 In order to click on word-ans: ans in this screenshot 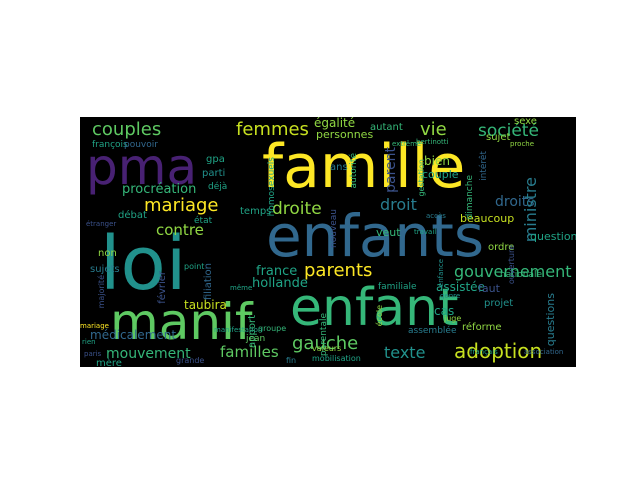, I will do `click(339, 167)`.